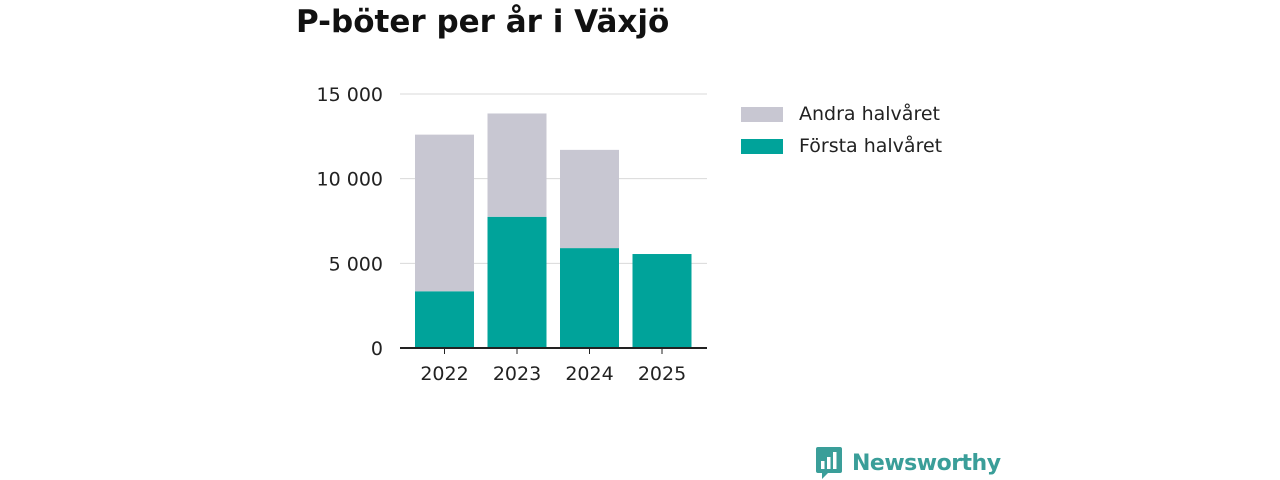  I want to click on x-axis-ticks: 2022 2023 2024 2025, so click(553, 366).